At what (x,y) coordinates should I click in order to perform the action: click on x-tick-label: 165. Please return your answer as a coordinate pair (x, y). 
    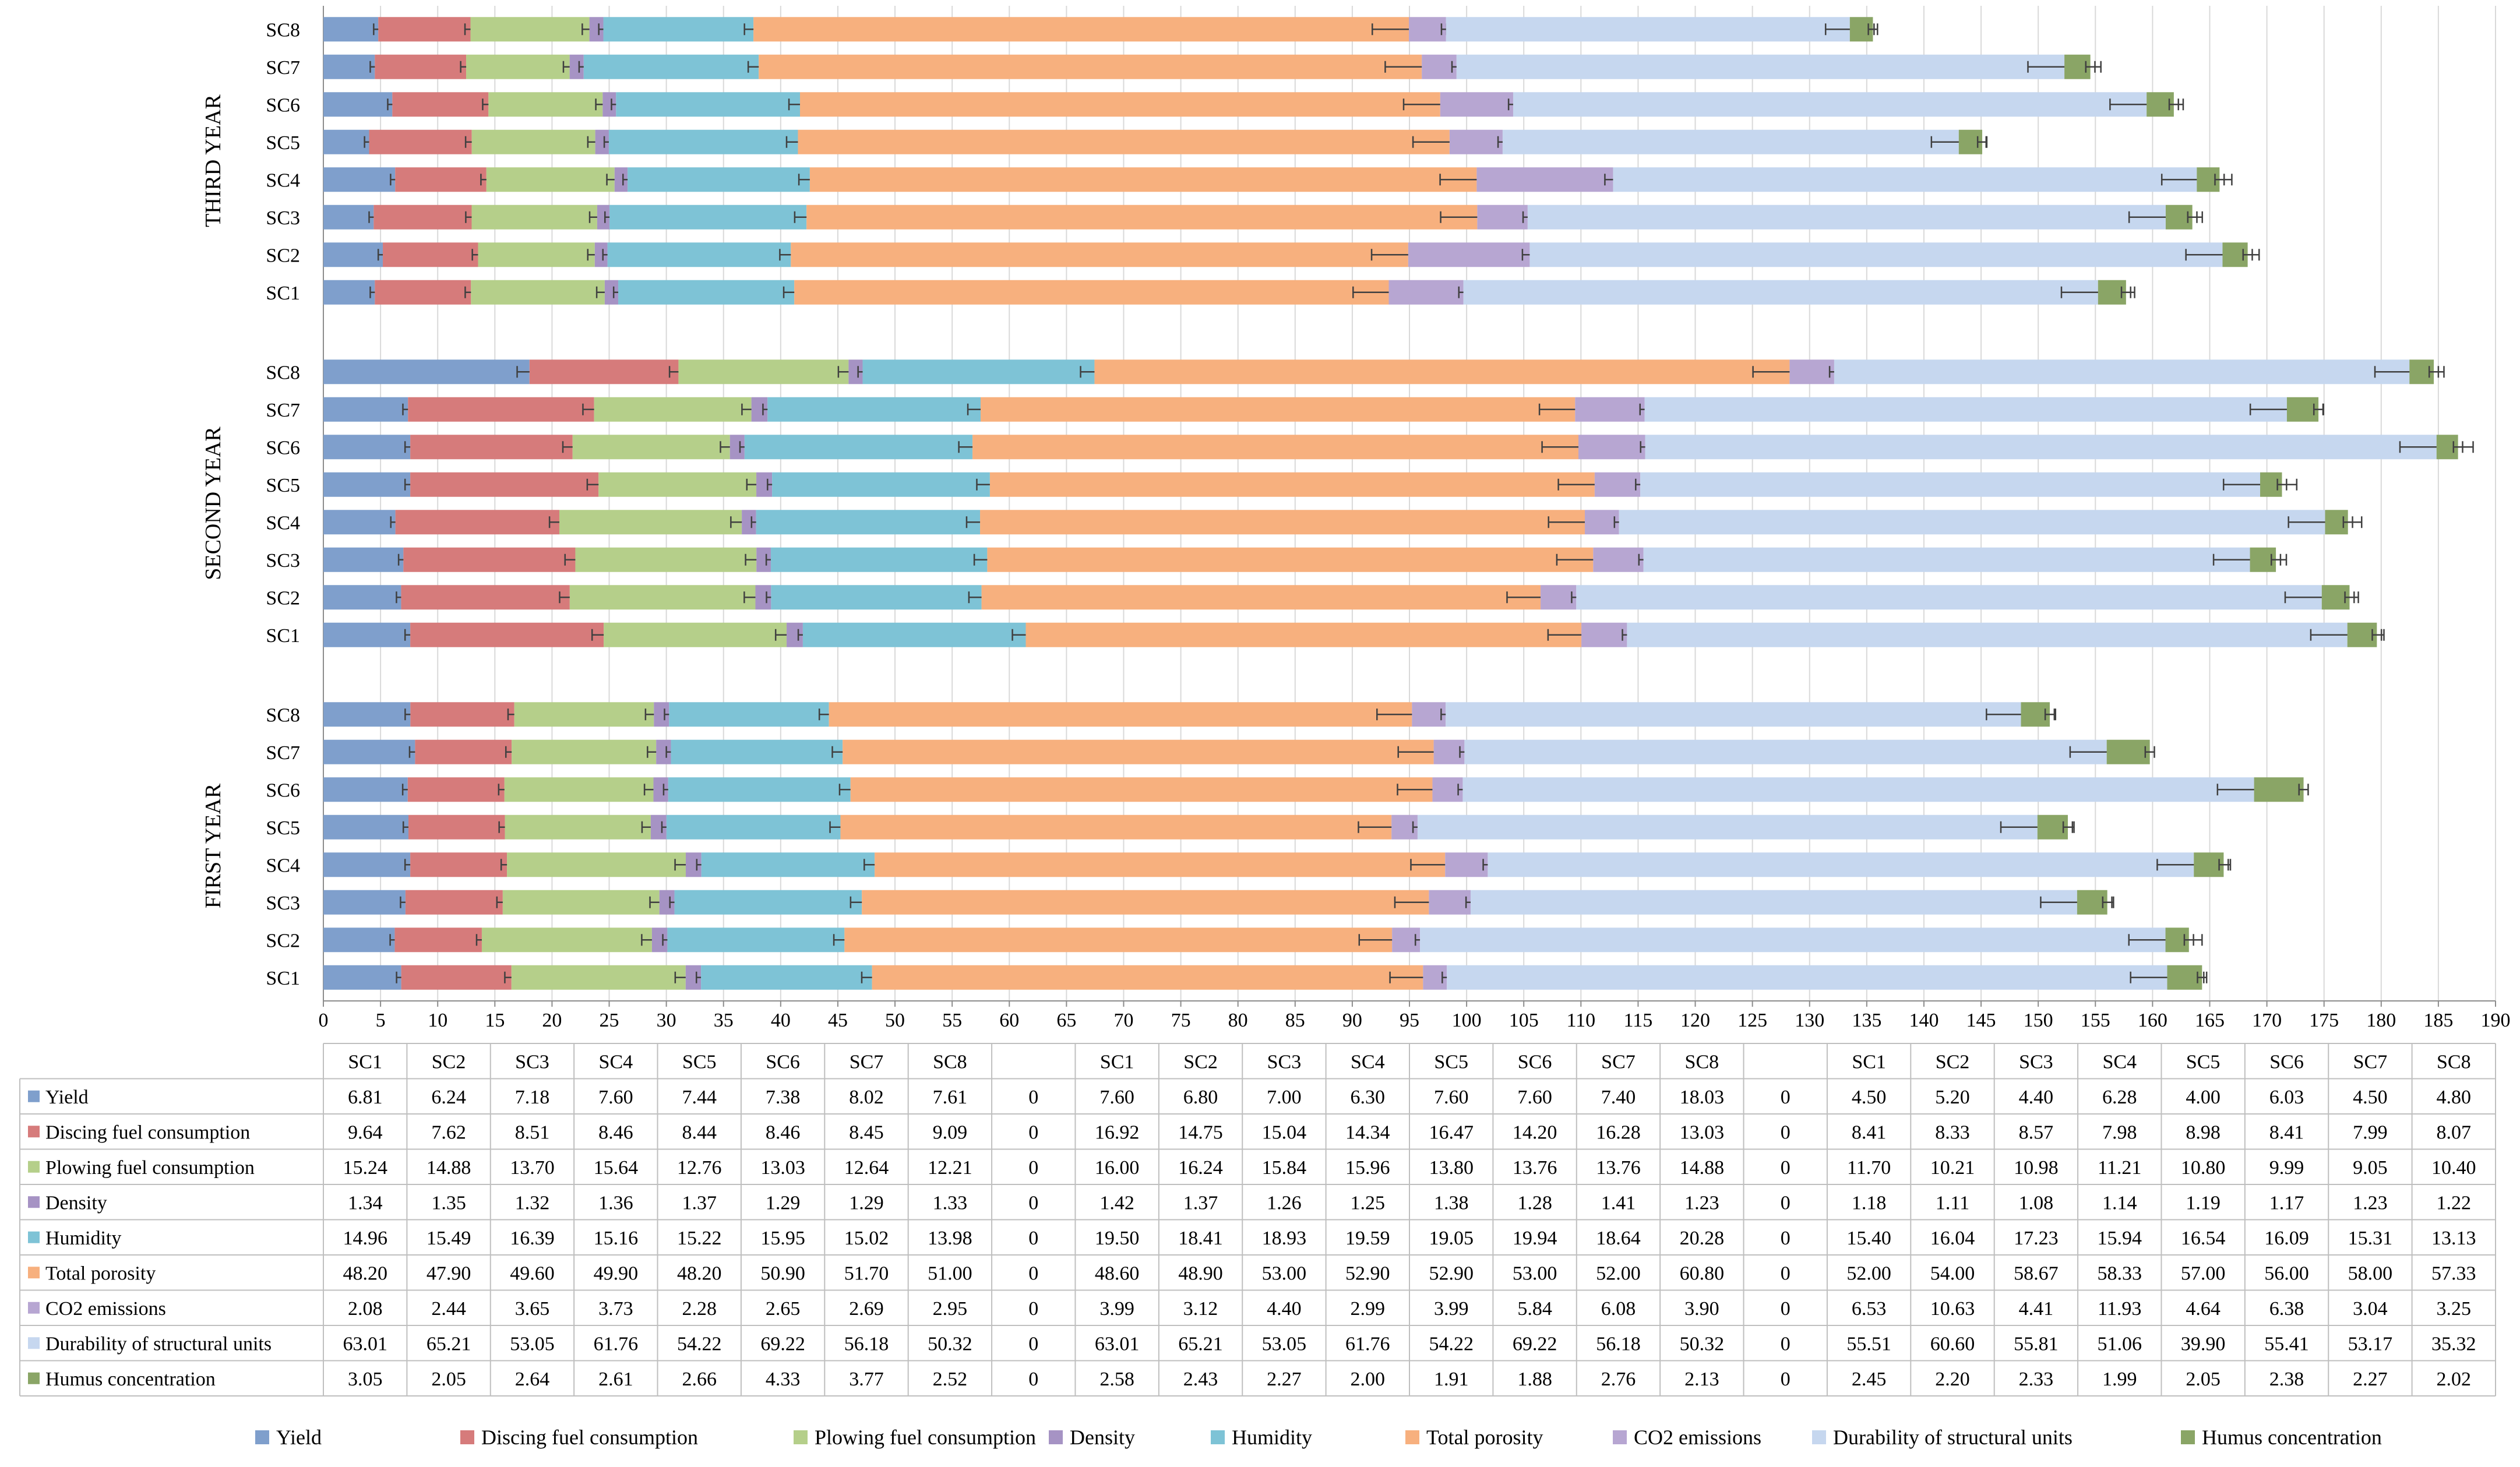
    Looking at the image, I should click on (2210, 1020).